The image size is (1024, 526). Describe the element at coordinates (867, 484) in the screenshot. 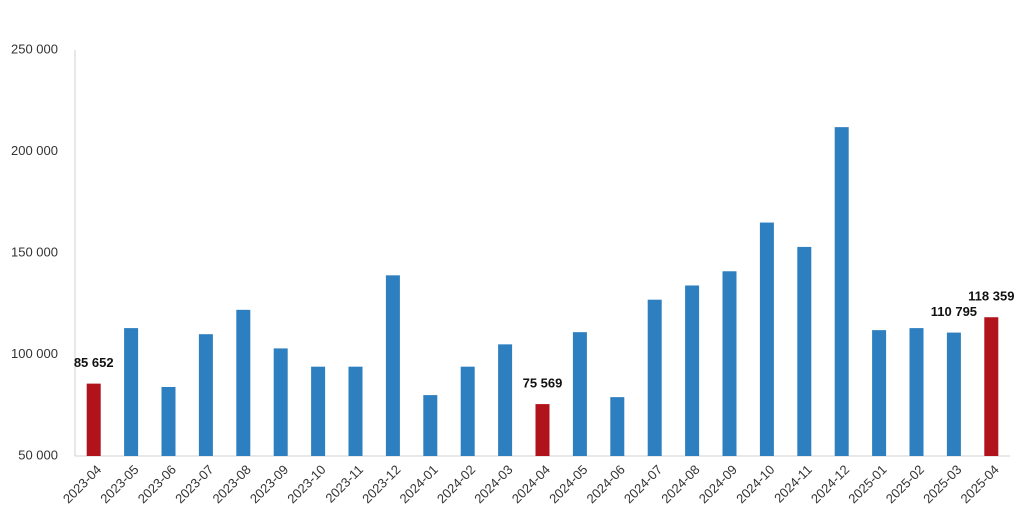

I see `x-tick-label: 2025-01` at that location.